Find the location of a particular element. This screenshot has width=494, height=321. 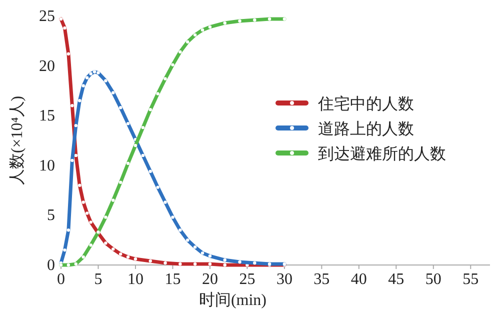

y-axis-title: 人数(×10⁴人) is located at coordinates (17, 141).